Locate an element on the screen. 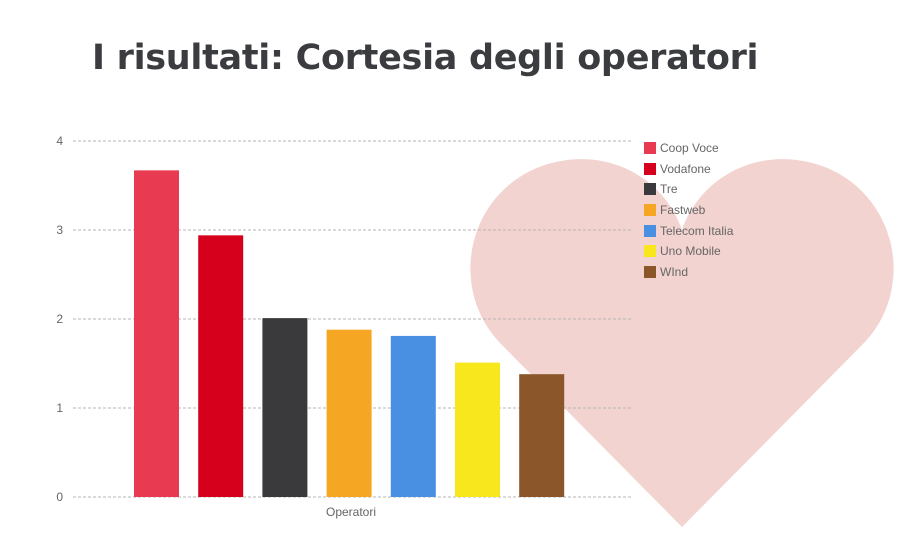  legend-label: Telecom Italia is located at coordinates (697, 230).